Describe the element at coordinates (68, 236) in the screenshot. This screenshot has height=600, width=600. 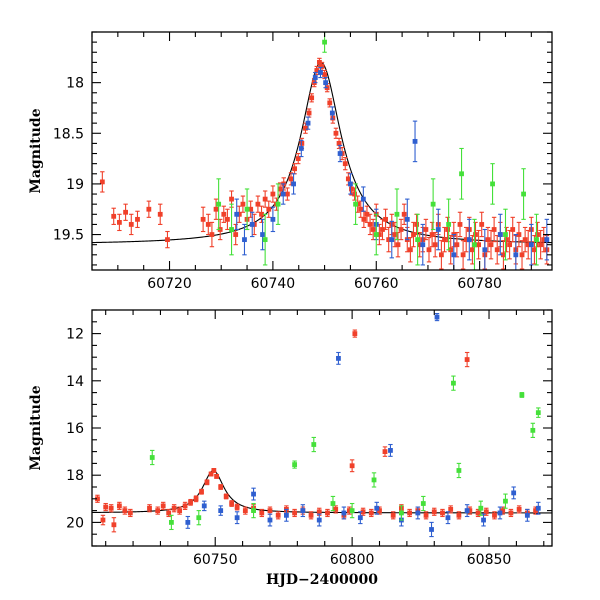
I see `y-tick-label: 19.5` at that location.